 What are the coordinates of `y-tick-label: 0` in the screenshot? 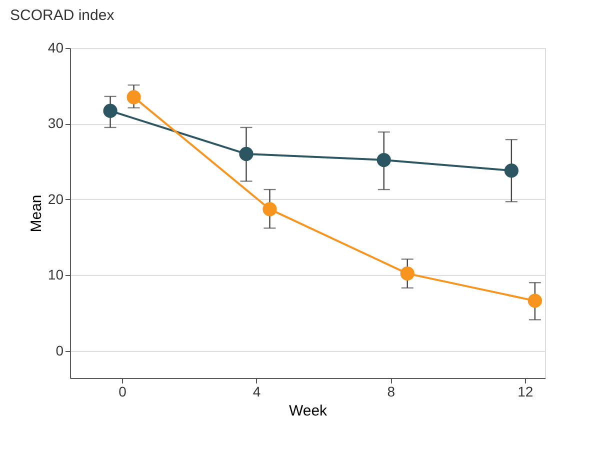 It's located at (60, 350).